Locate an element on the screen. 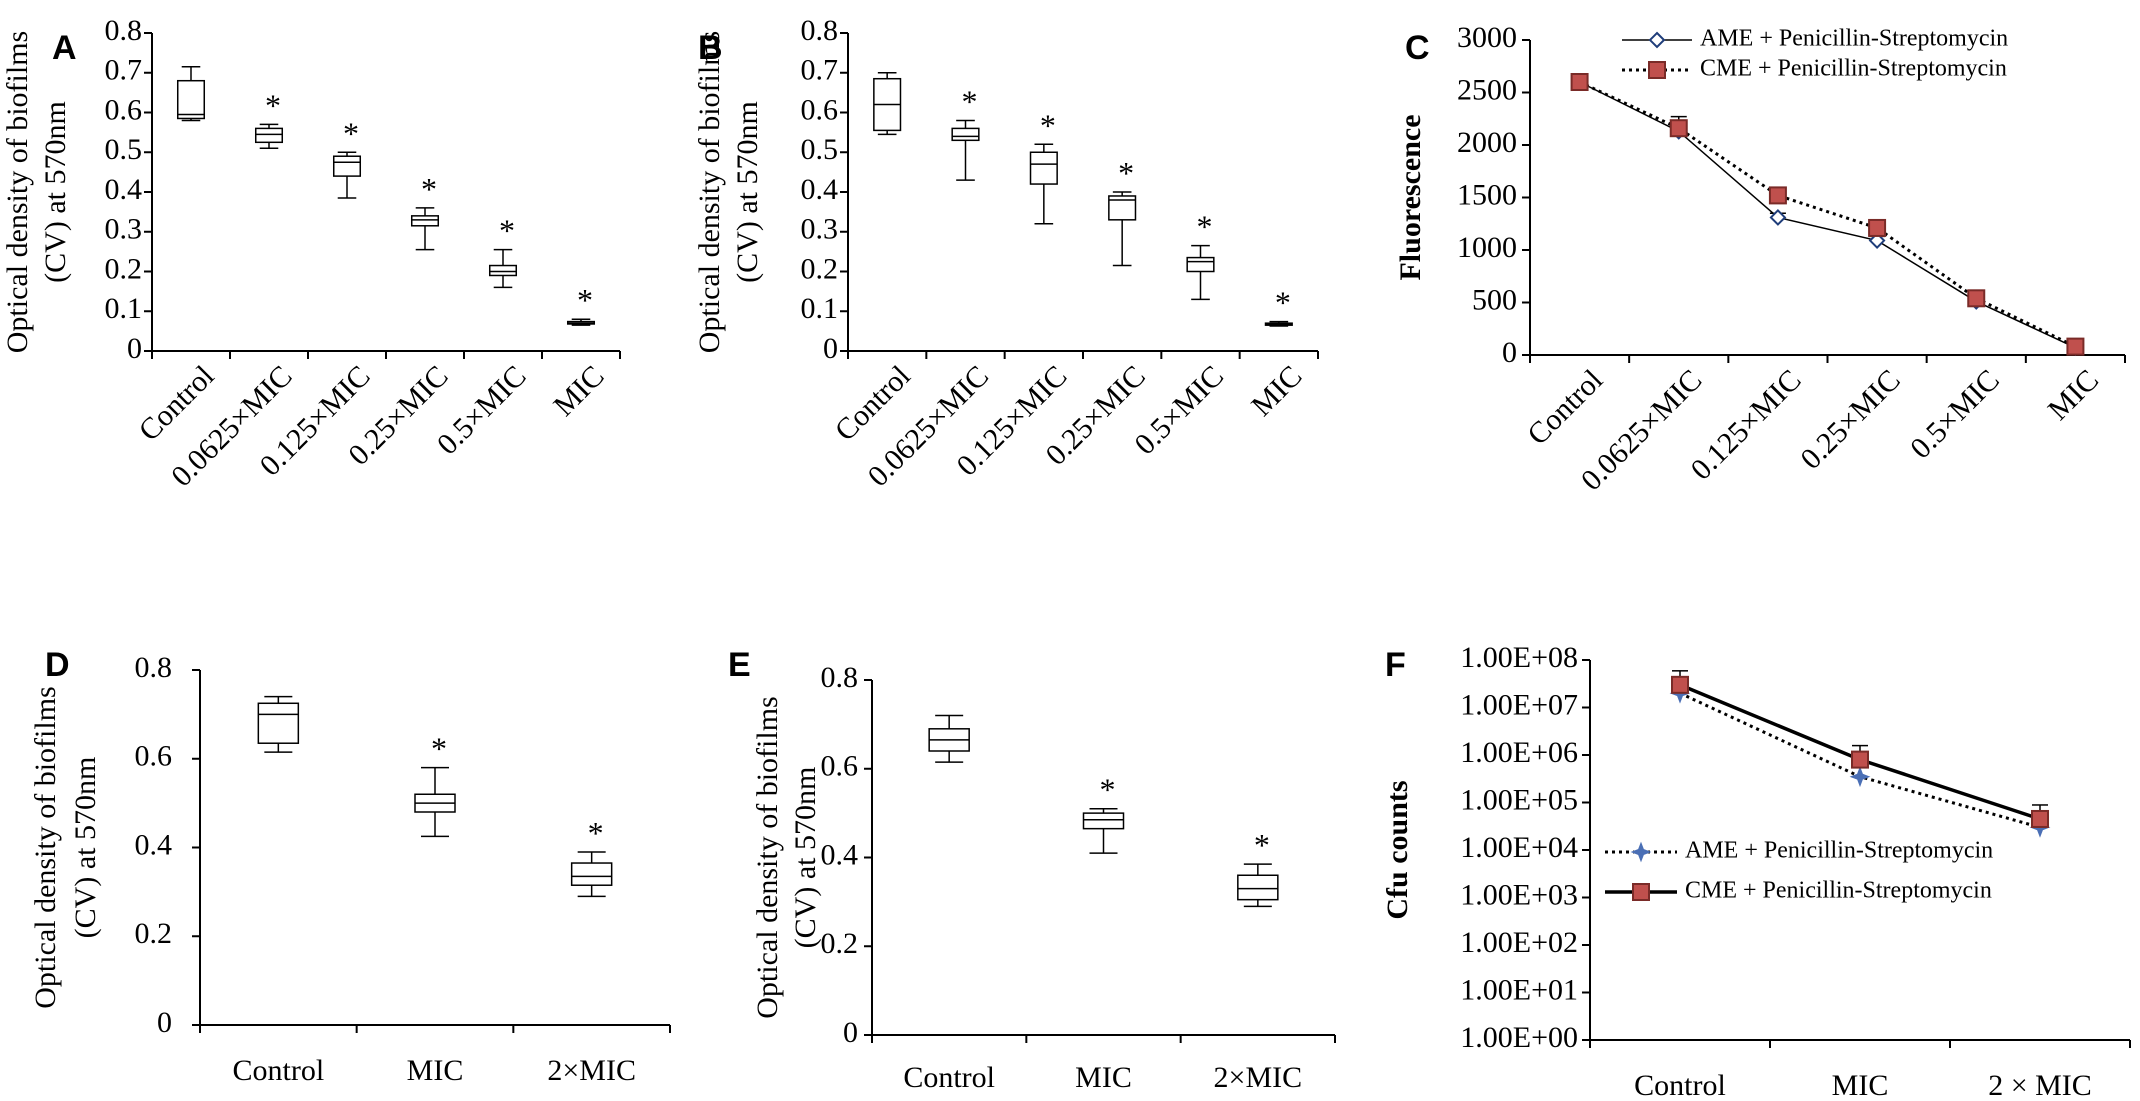 The image size is (2140, 1101). panel-letter-b: B is located at coordinates (710, 48).